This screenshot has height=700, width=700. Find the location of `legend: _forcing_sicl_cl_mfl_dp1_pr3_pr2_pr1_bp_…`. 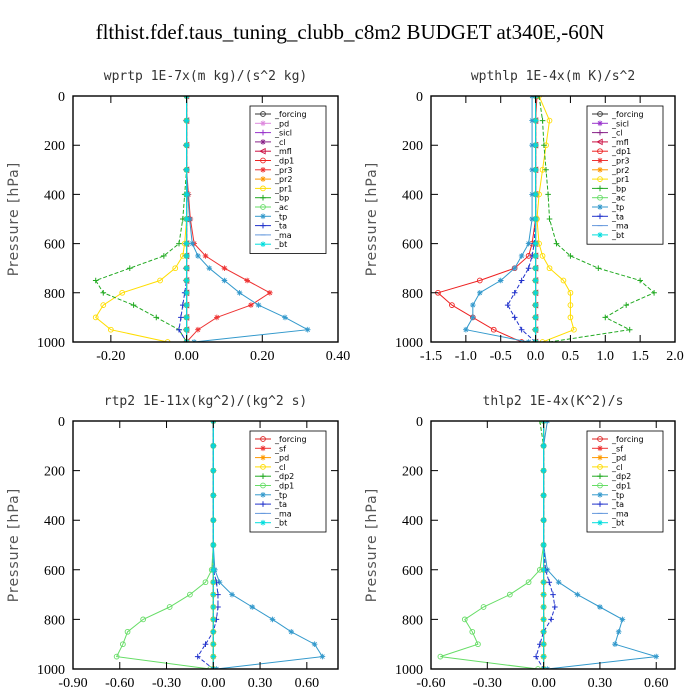

legend: _forcing_sicl_cl_mfl_dp1_pr3_pr2_pr1_bp_… is located at coordinates (625, 175).